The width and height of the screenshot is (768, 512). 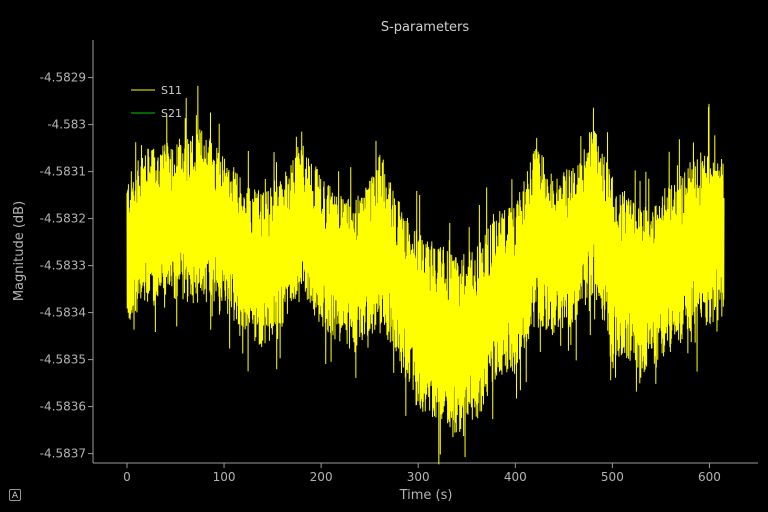 What do you see at coordinates (63, 360) in the screenshot?
I see `y-tick-label: -4.5835` at bounding box center [63, 360].